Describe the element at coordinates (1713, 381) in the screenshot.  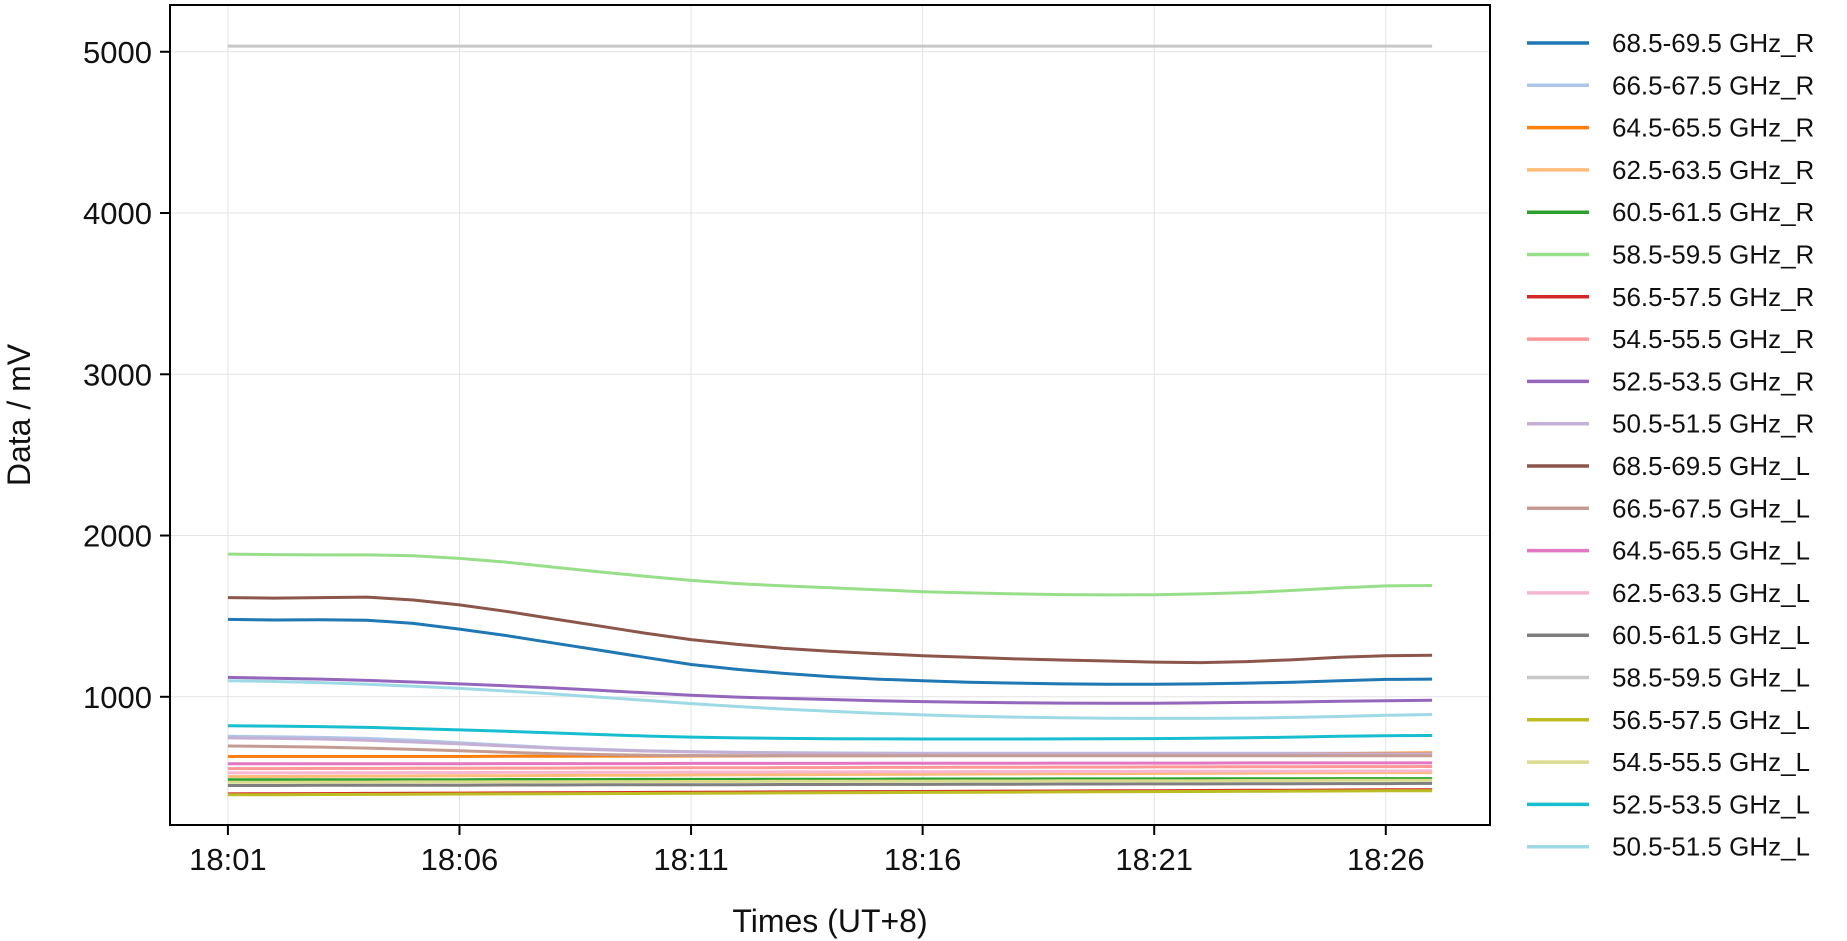
I see `legend-label: 52.5-53.5 GHz_R` at that location.